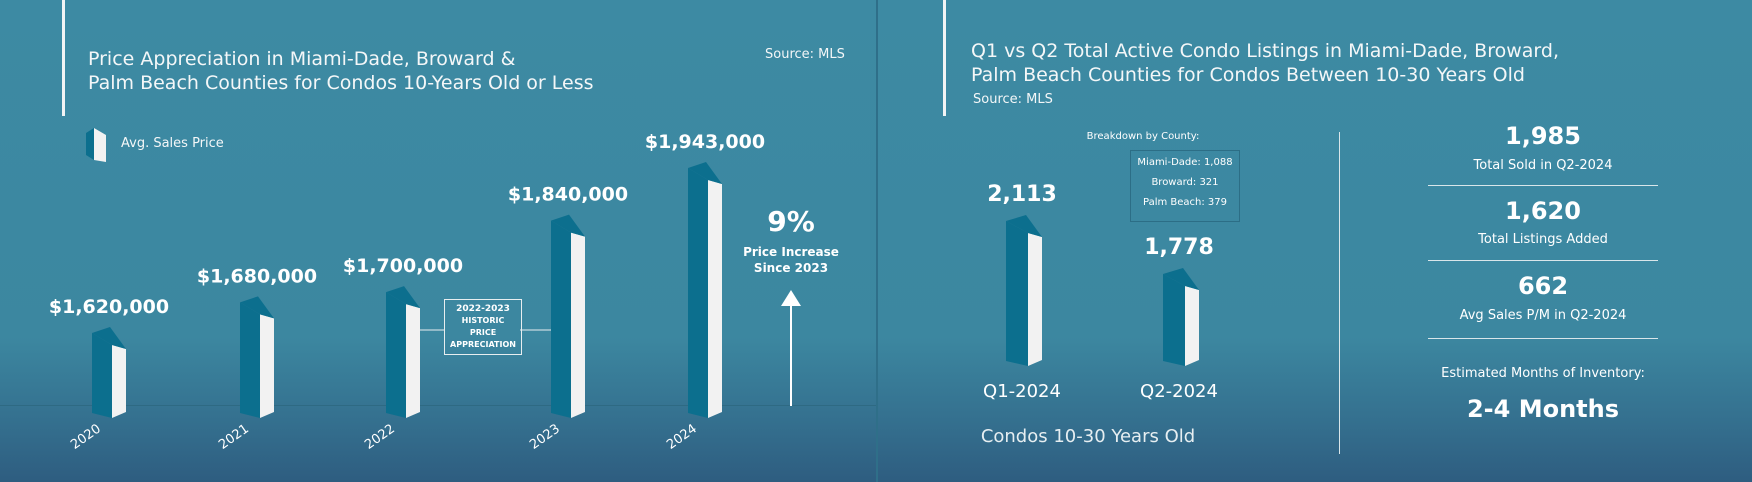  Describe the element at coordinates (1100, 292) in the screenshot. I see `right-bar-chart: 2,113 Q1-2024 1,778 Q2-2024` at that location.